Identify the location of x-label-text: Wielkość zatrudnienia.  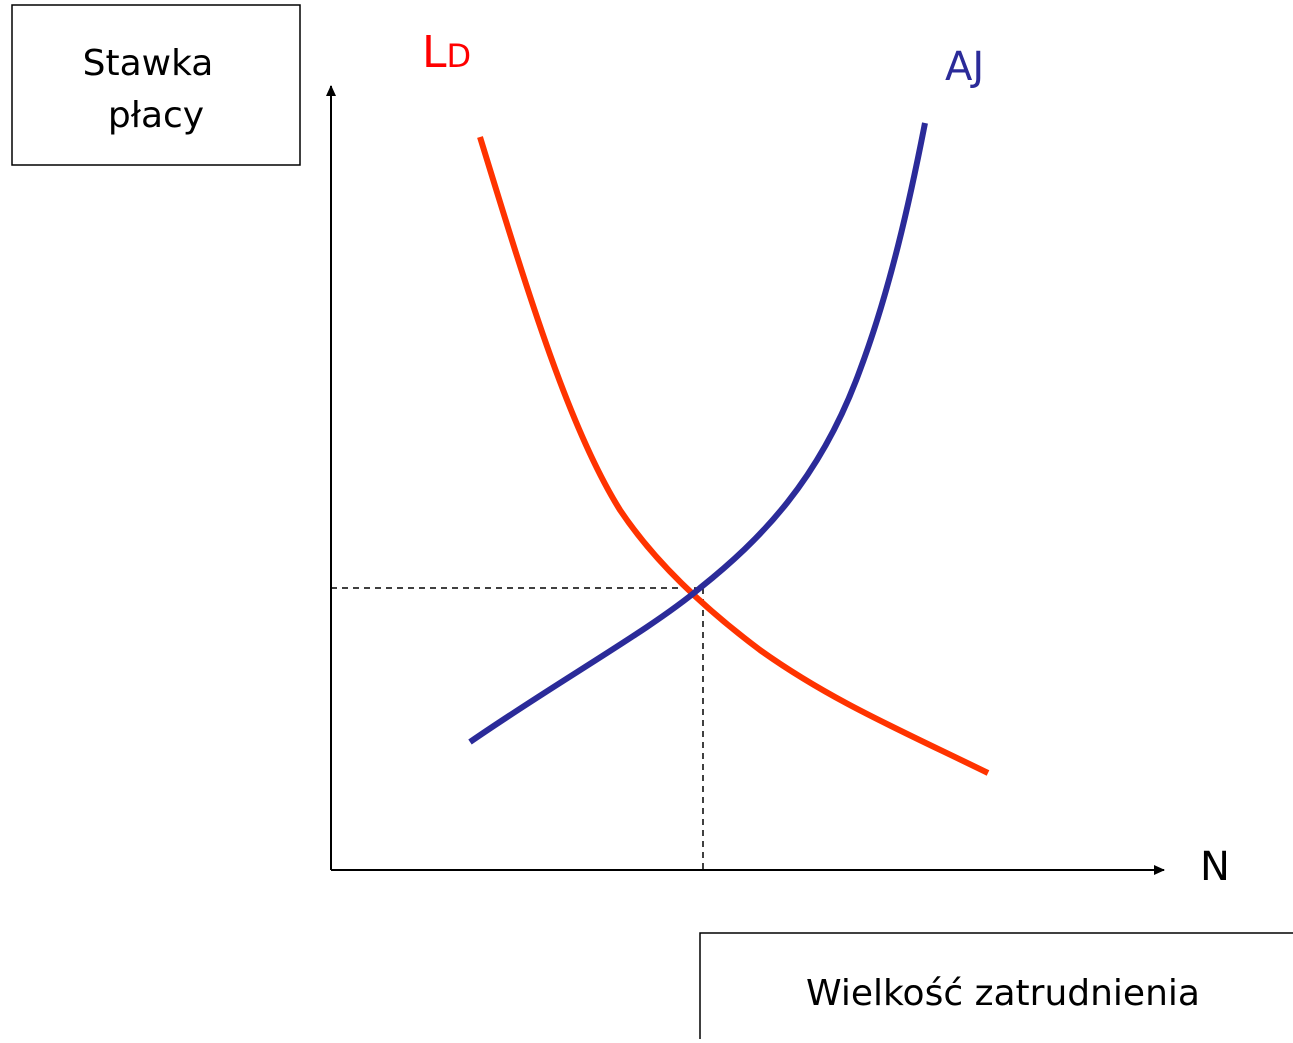
(1003, 993).